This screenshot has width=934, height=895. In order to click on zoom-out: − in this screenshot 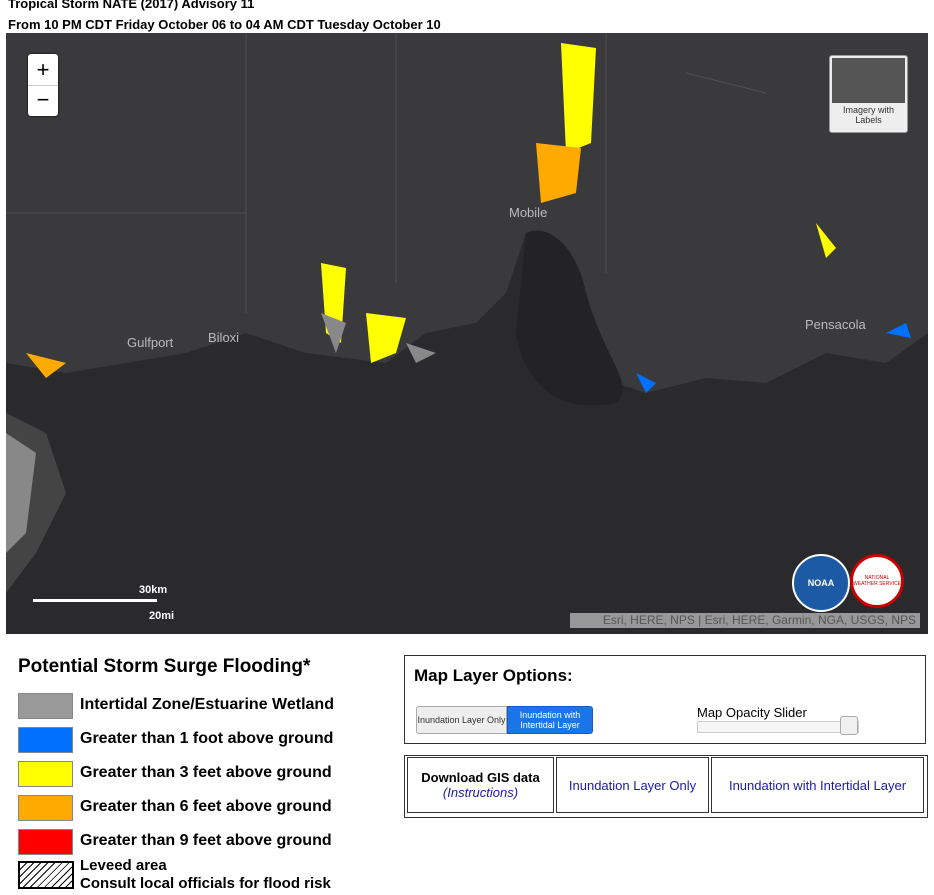, I will do `click(43, 99)`.